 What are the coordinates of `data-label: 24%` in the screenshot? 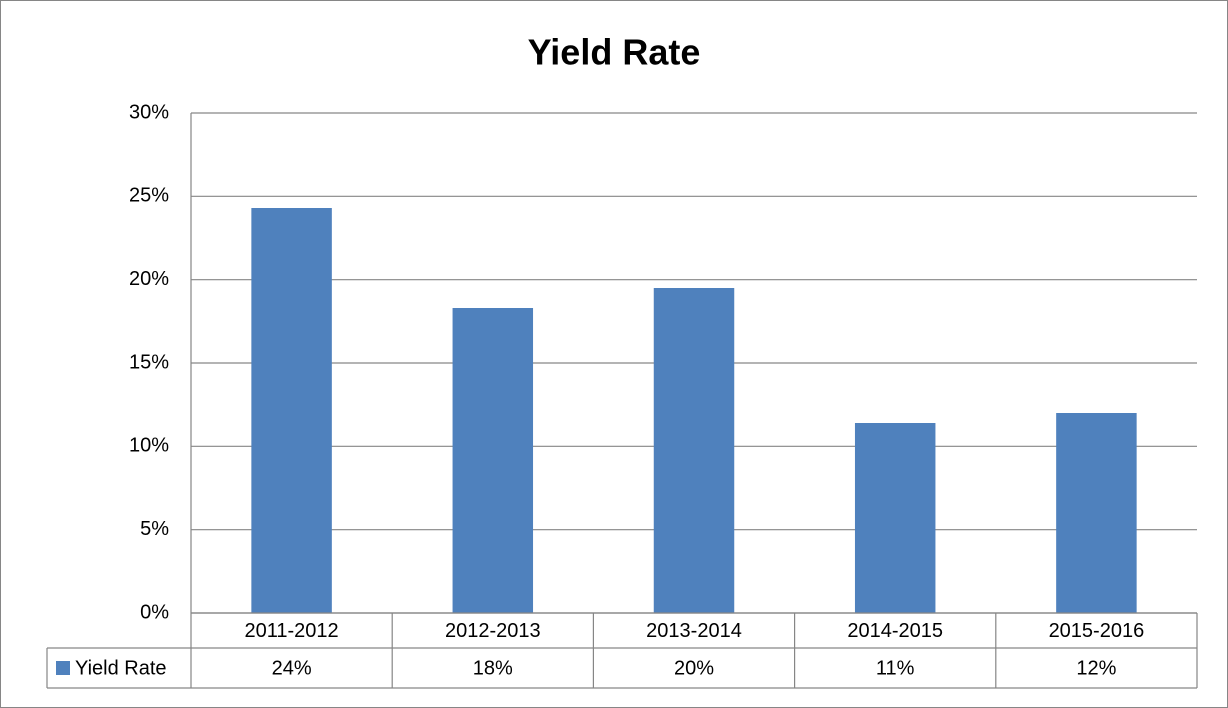 It's located at (292, 668).